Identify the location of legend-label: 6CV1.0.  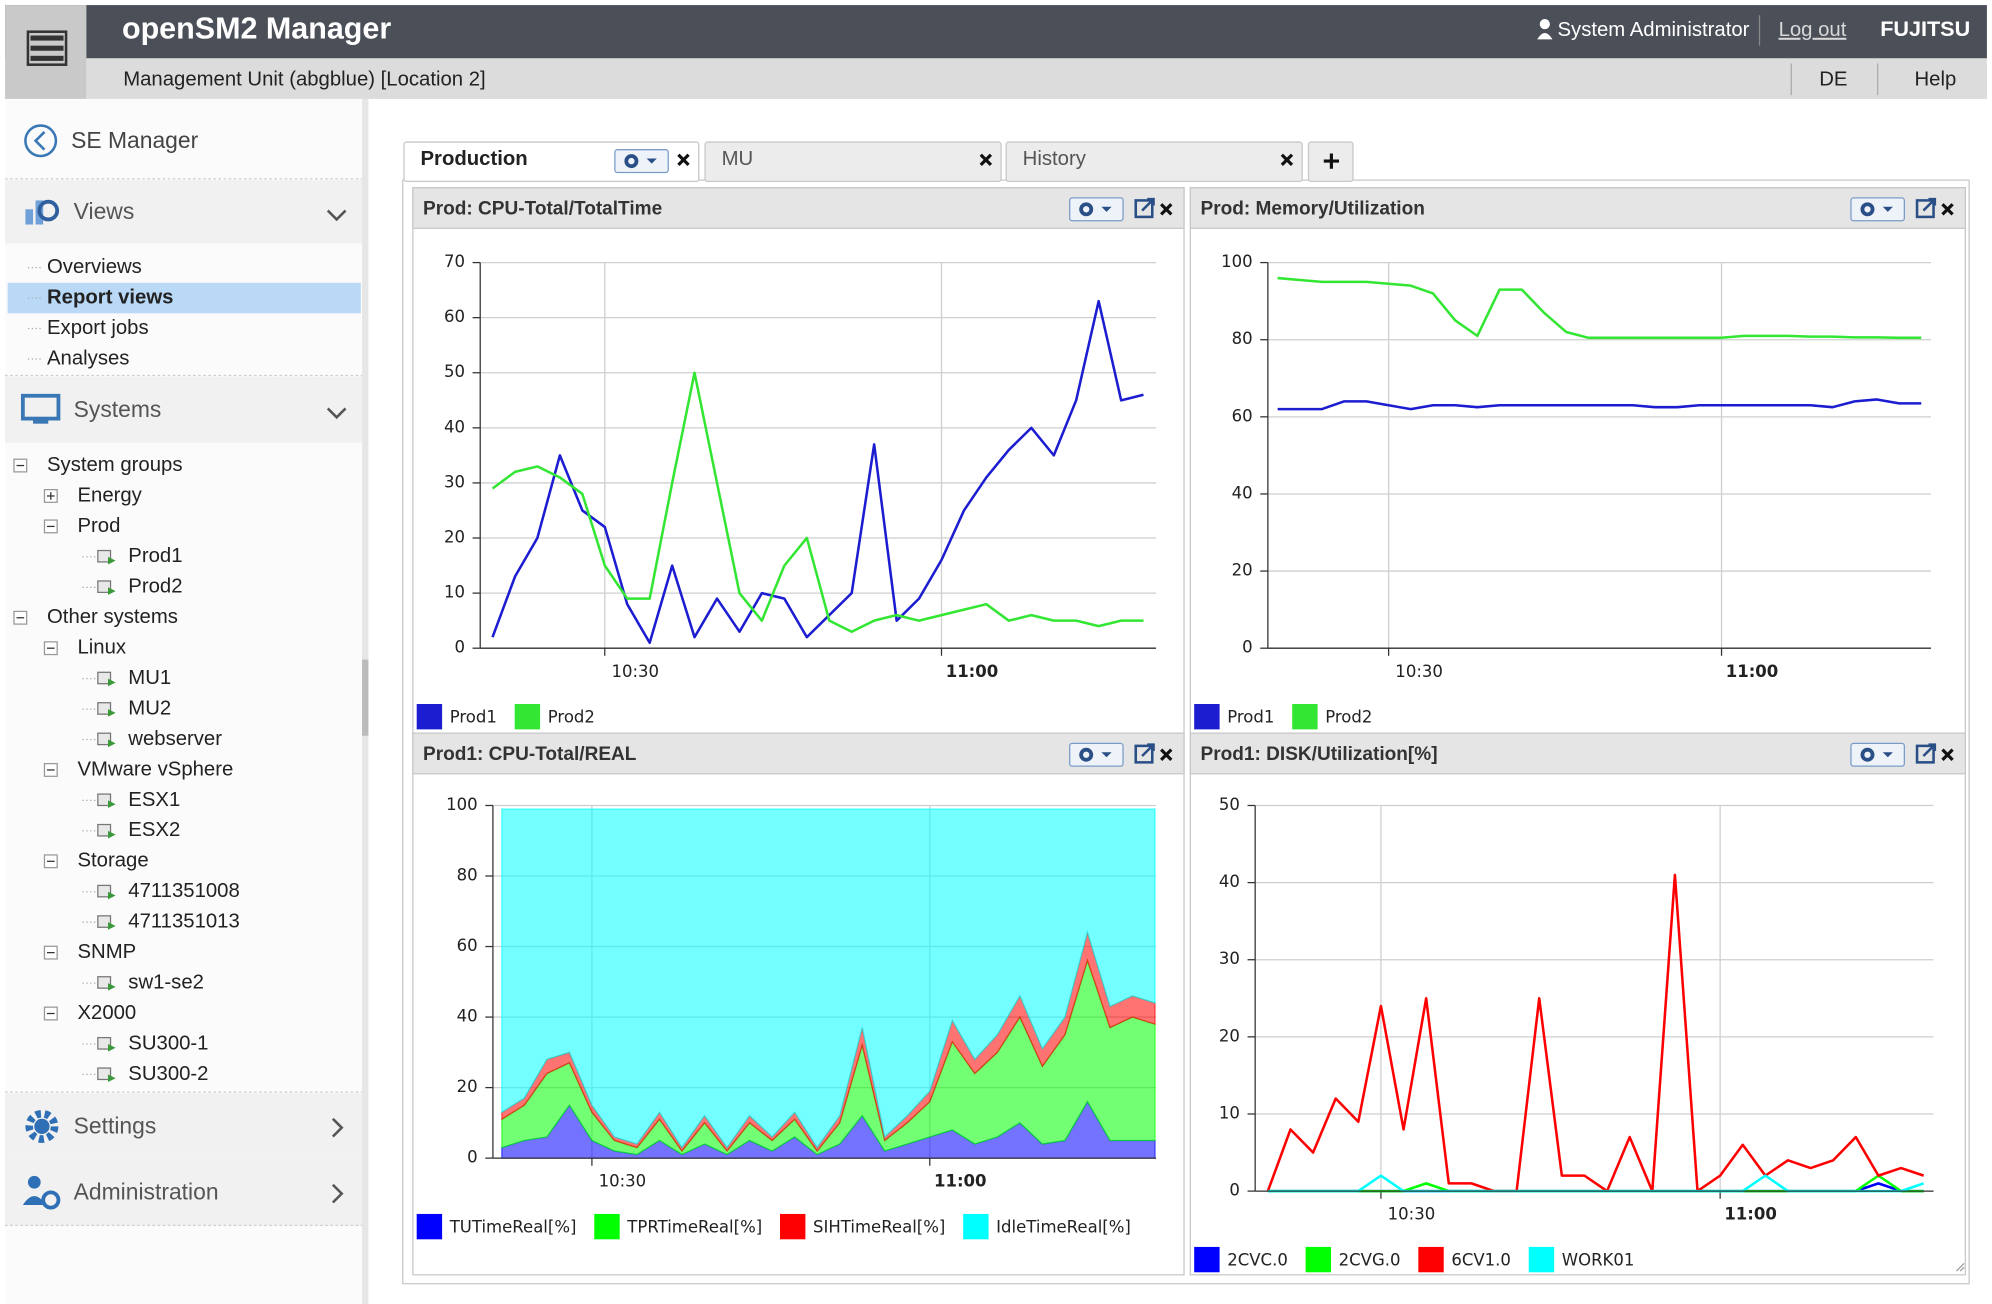
(1481, 1259).